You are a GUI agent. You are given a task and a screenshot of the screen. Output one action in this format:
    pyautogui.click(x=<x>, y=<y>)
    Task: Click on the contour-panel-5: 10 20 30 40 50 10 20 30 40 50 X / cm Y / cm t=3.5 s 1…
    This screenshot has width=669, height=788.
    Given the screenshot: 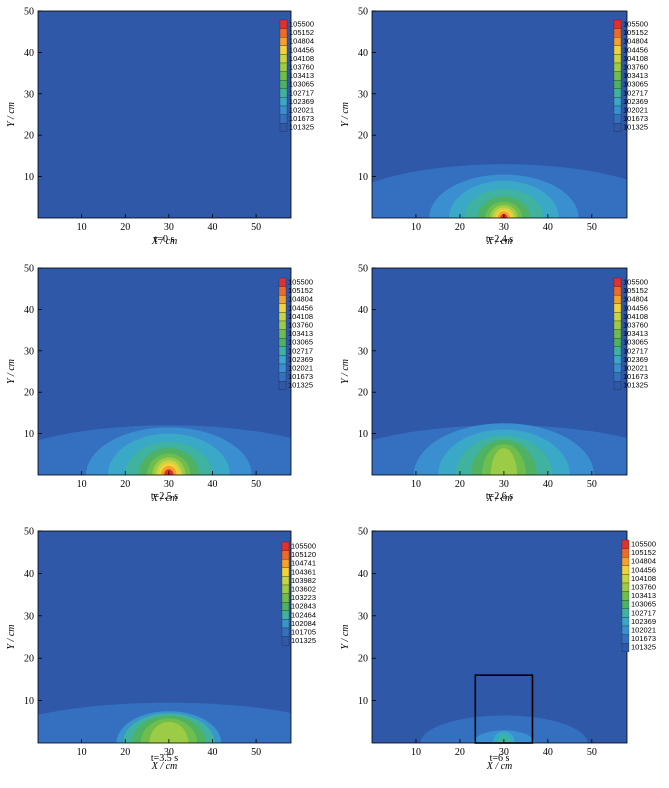 What is the action you would take?
    pyautogui.click(x=161, y=650)
    